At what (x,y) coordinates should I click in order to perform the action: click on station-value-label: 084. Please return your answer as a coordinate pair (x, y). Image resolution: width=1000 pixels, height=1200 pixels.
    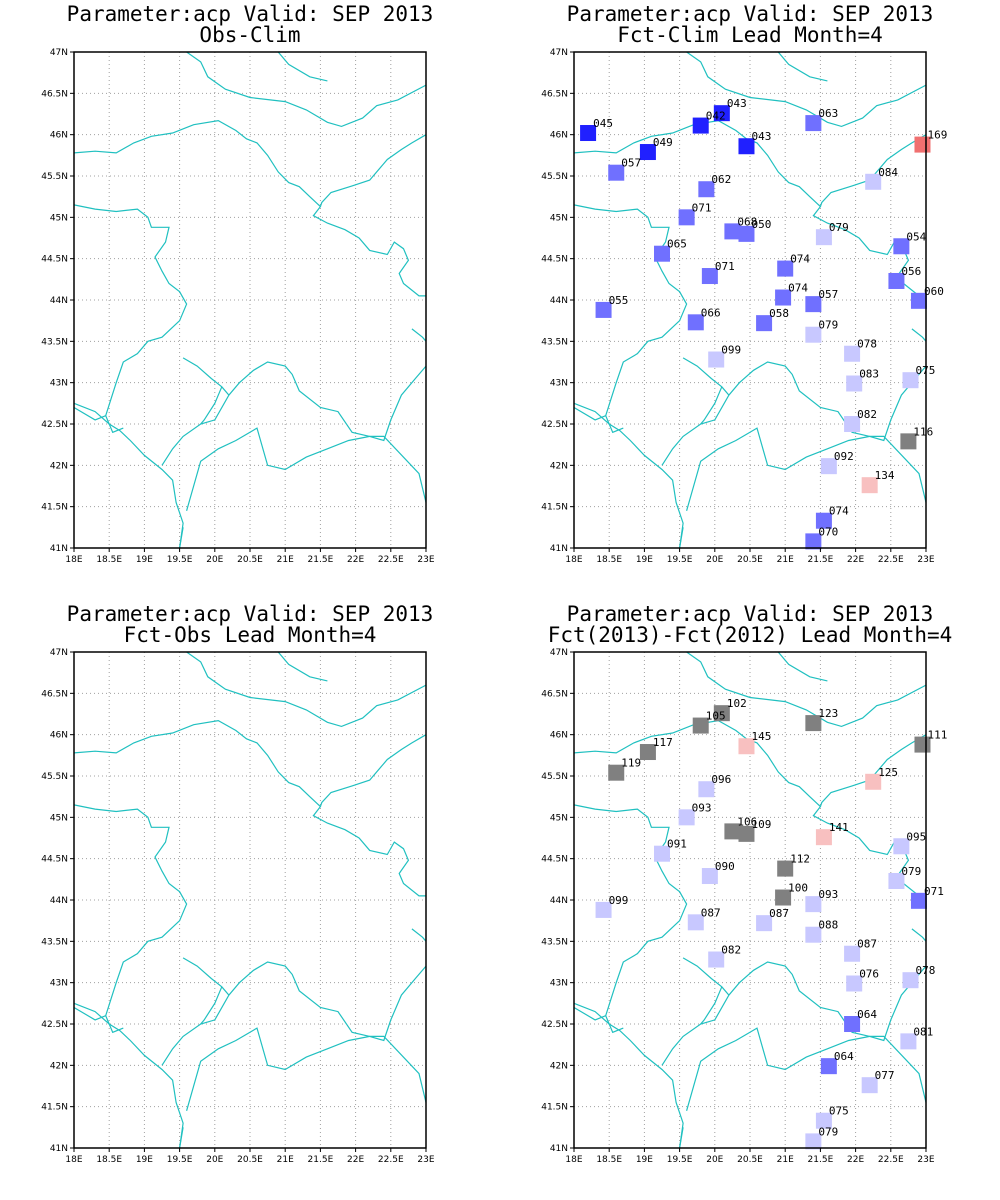
    Looking at the image, I should click on (888, 172).